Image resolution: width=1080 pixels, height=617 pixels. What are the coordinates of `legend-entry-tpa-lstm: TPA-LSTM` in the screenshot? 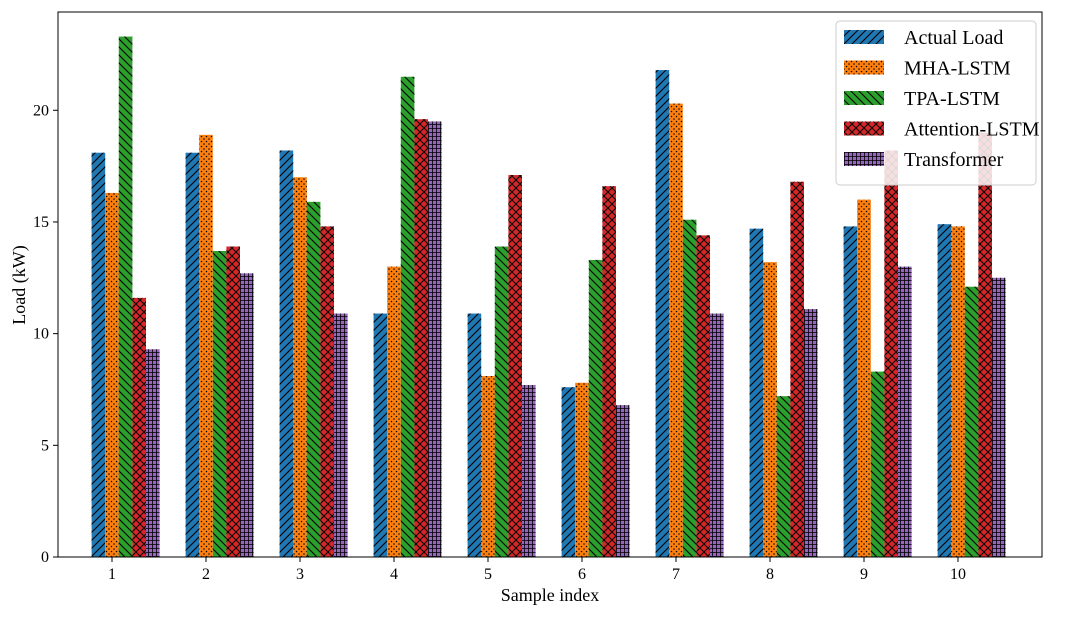 It's located at (922, 99).